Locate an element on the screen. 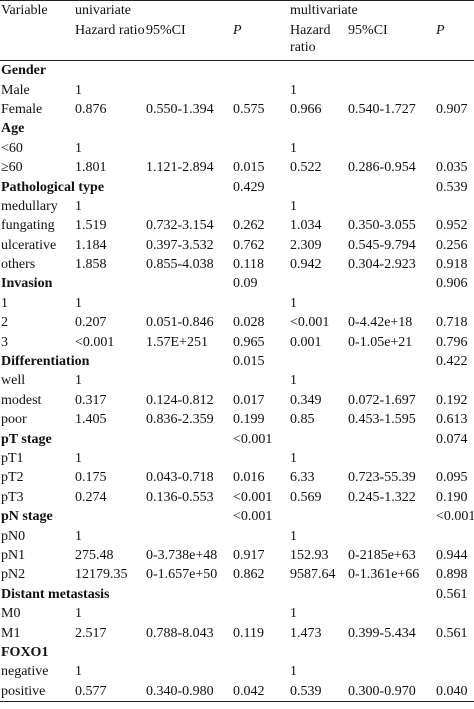  multivariate-p: 0.095 is located at coordinates (452, 478).